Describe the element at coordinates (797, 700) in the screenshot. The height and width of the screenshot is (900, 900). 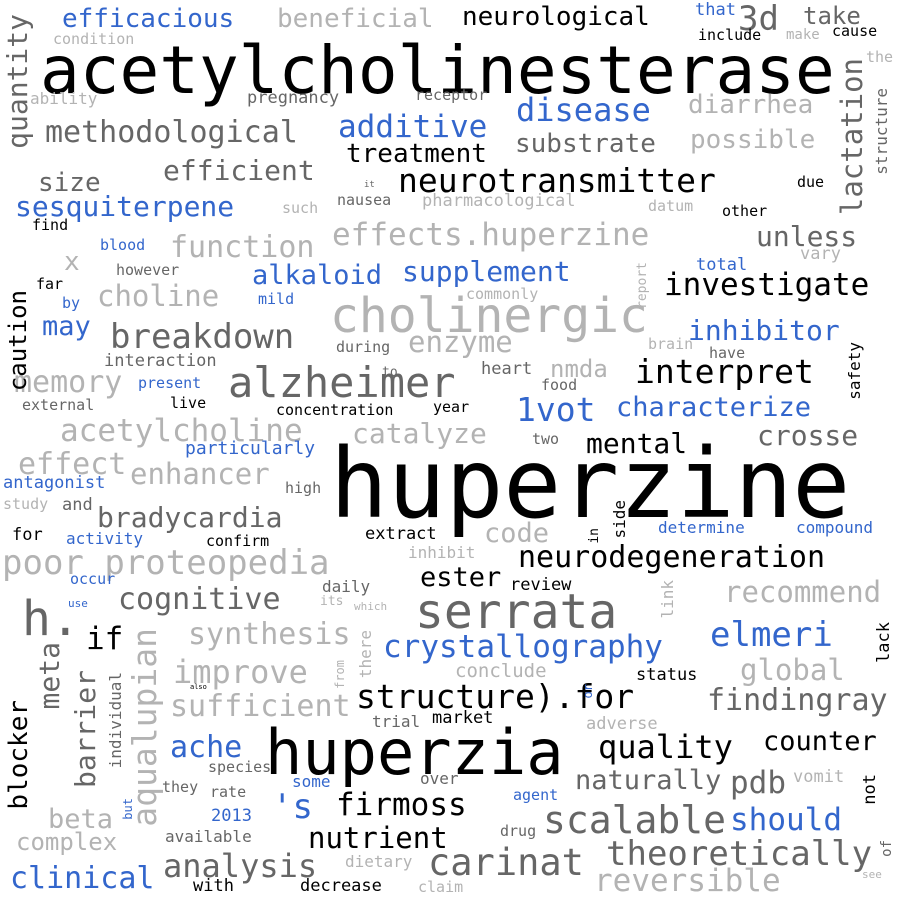
I see `cloud-word: findingray` at that location.